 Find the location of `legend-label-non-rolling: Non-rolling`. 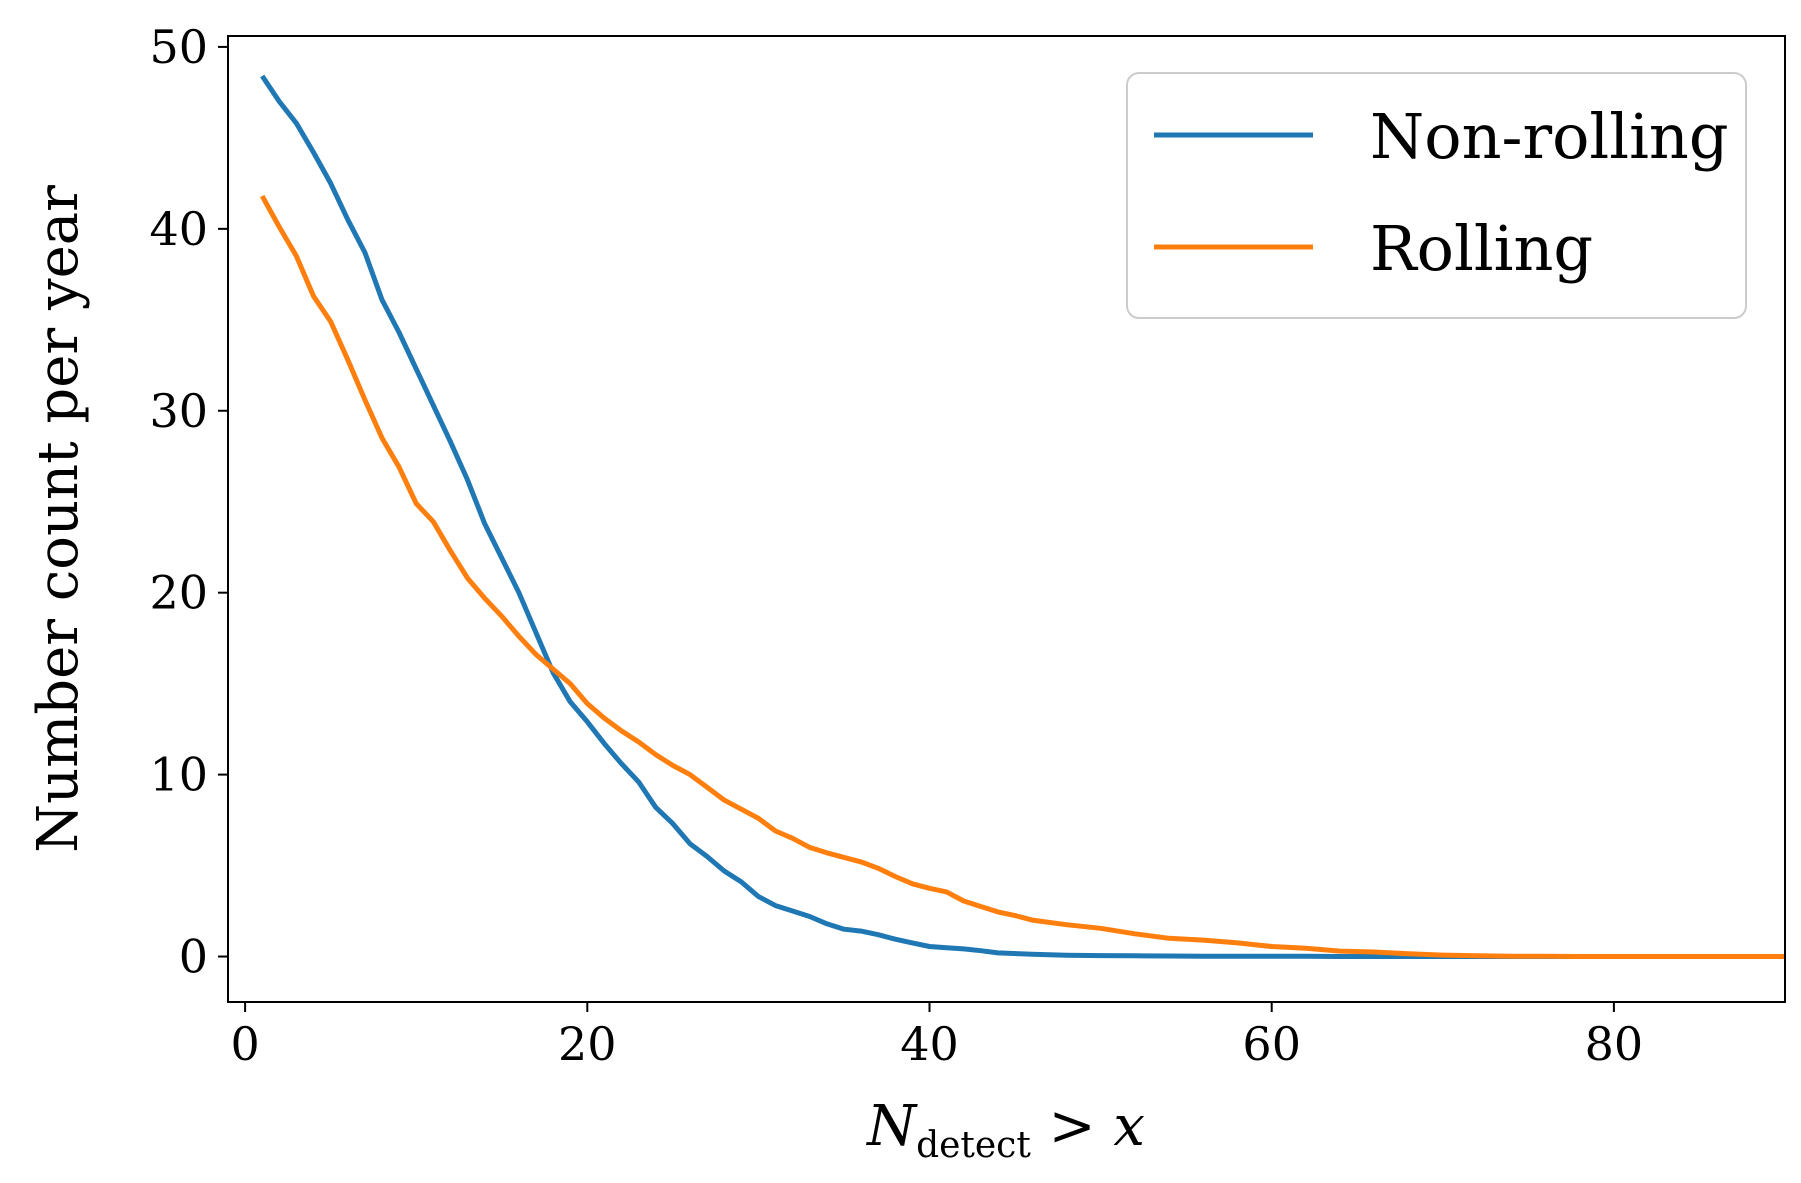

legend-label-non-rolling: Non-rolling is located at coordinates (1549, 136).